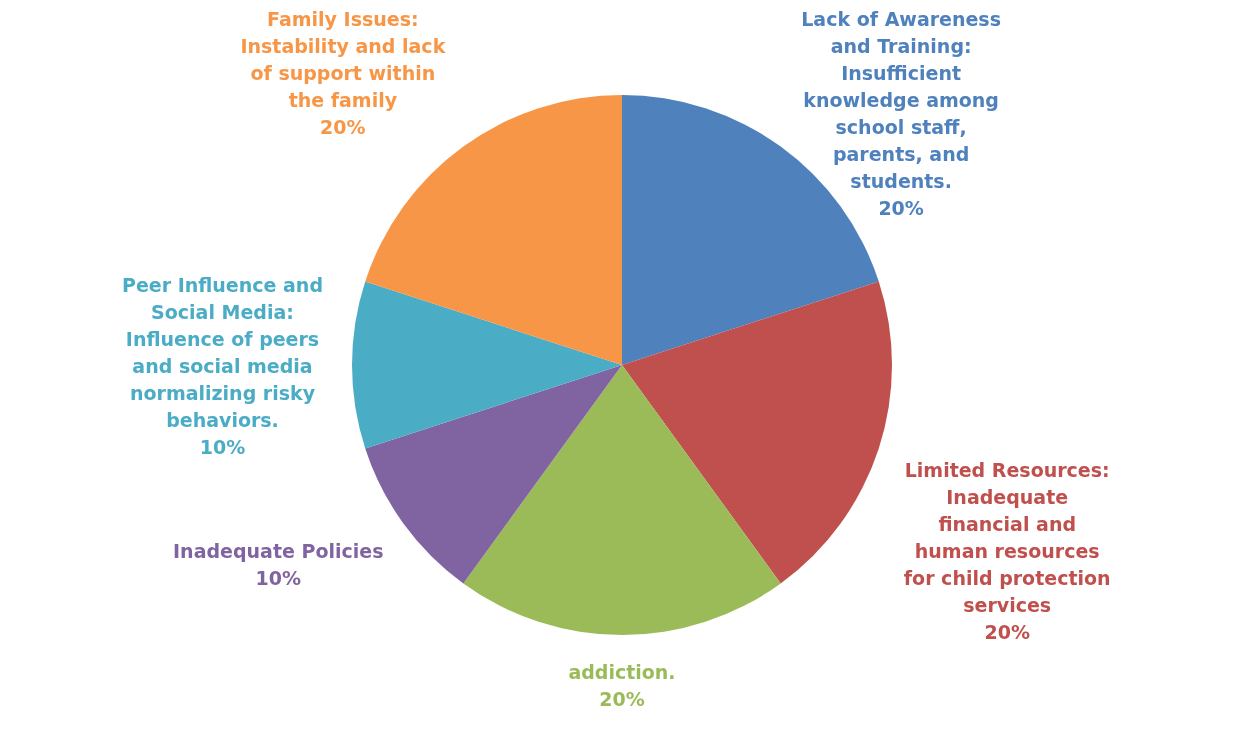 The image size is (1236, 733). What do you see at coordinates (901, 99) in the screenshot?
I see `slice-label: Lack of Awareness and Training: Insufficient knowledge among school staff, parents, and students.` at bounding box center [901, 99].